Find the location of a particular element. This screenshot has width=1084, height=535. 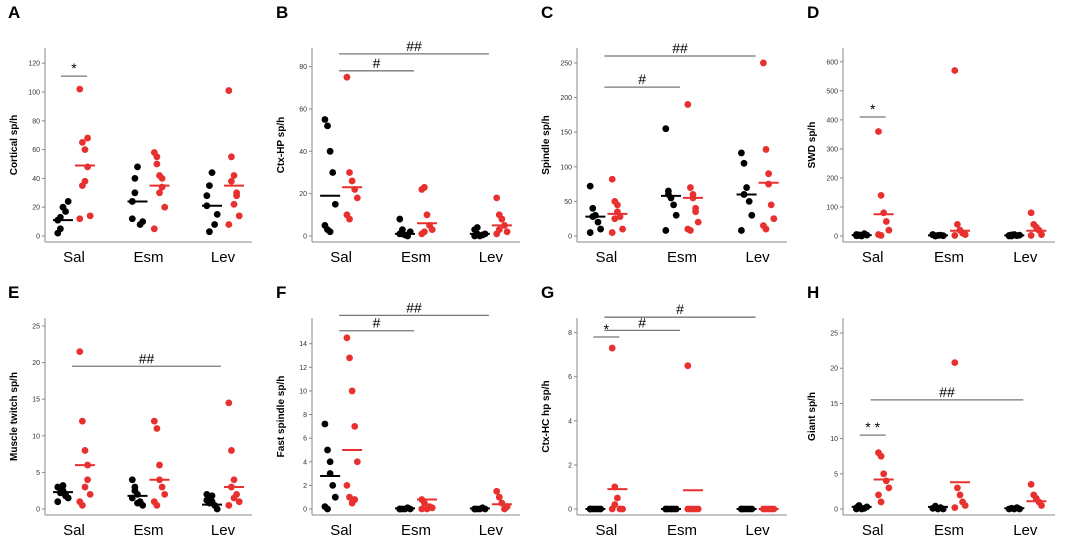

y-tick-label: 40 is located at coordinates (303, 152).